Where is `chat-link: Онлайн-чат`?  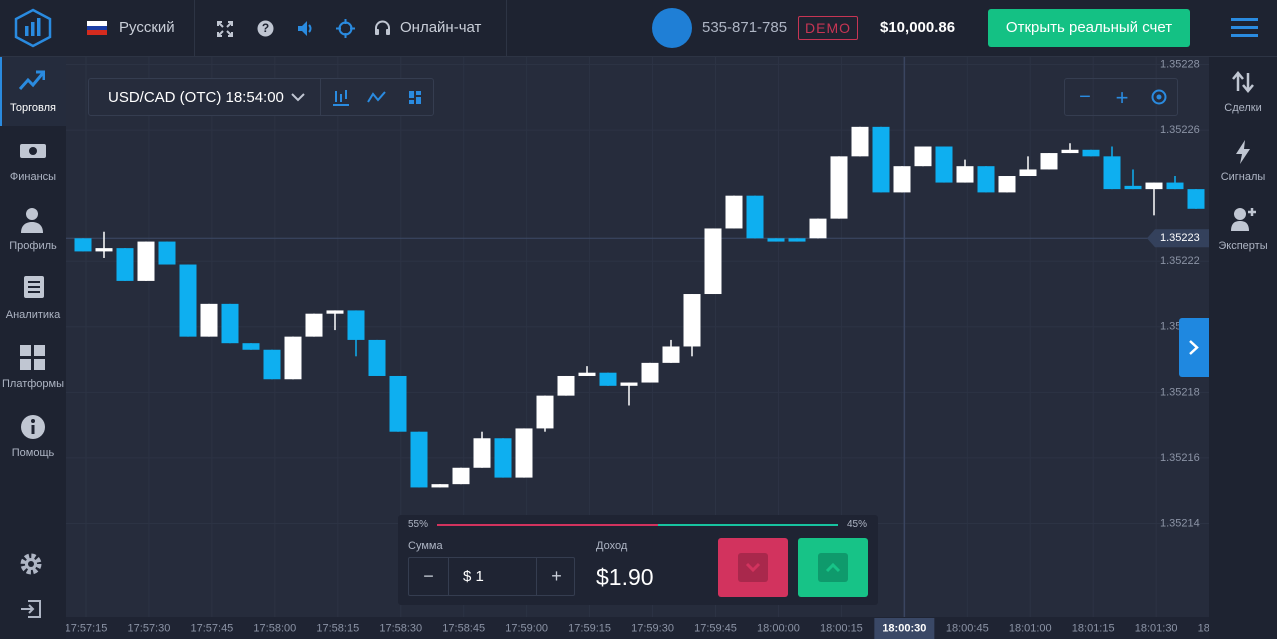 chat-link: Онлайн-чат is located at coordinates (441, 27).